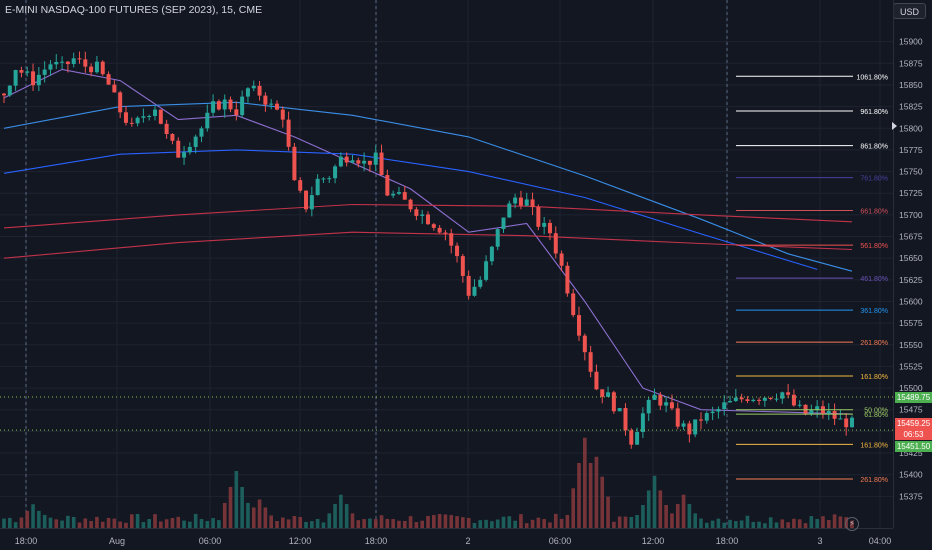 This screenshot has width=932, height=550. Describe the element at coordinates (911, 237) in the screenshot. I see `y-tick-label: 15675` at that location.